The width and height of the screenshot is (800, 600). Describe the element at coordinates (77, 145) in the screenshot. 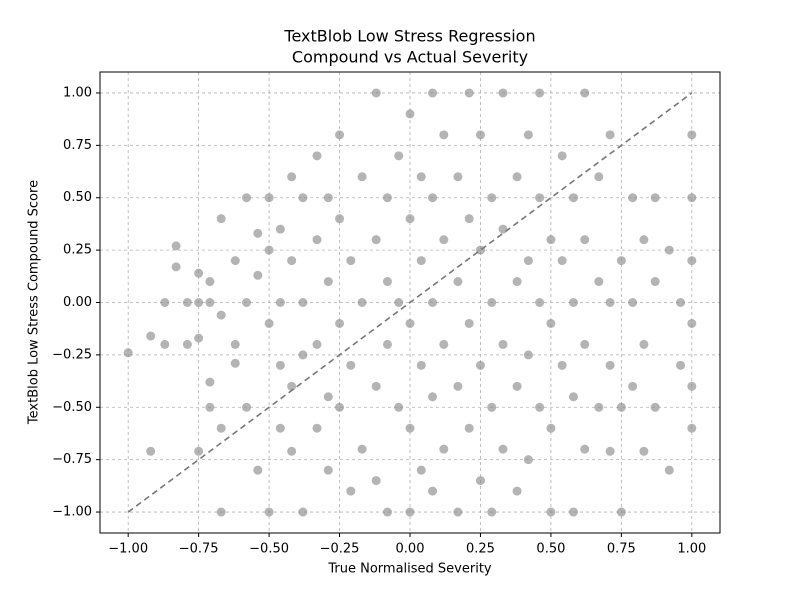

I see `y-tick-label: 0.75` at that location.